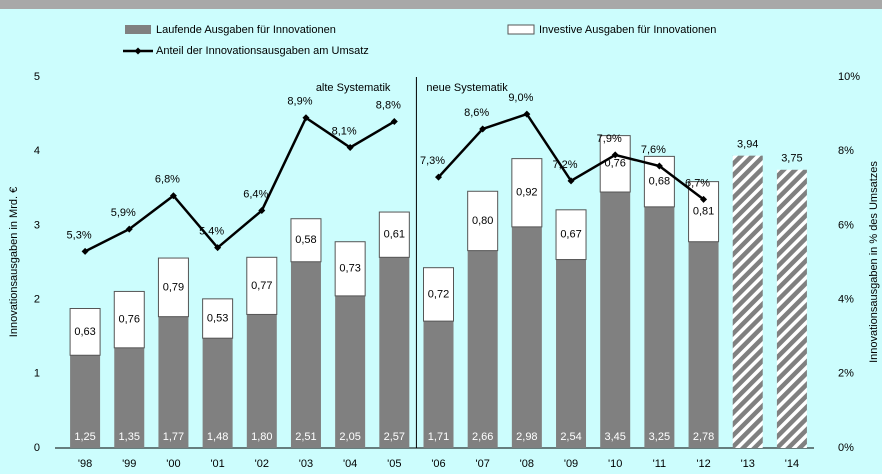 This screenshot has height=474, width=882. I want to click on bar-label: 0,81, so click(703, 212).